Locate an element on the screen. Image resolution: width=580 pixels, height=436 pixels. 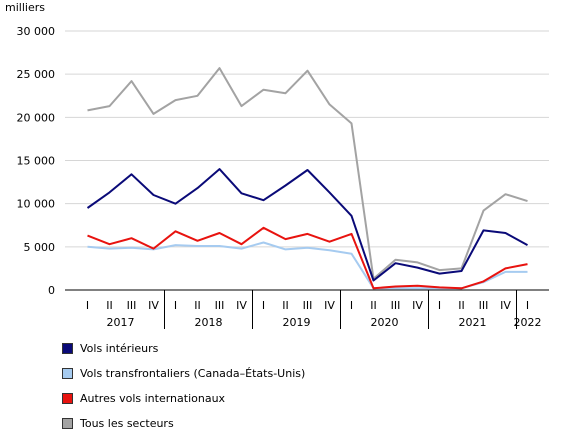
x-year-label: 2020 is located at coordinates (385, 322).